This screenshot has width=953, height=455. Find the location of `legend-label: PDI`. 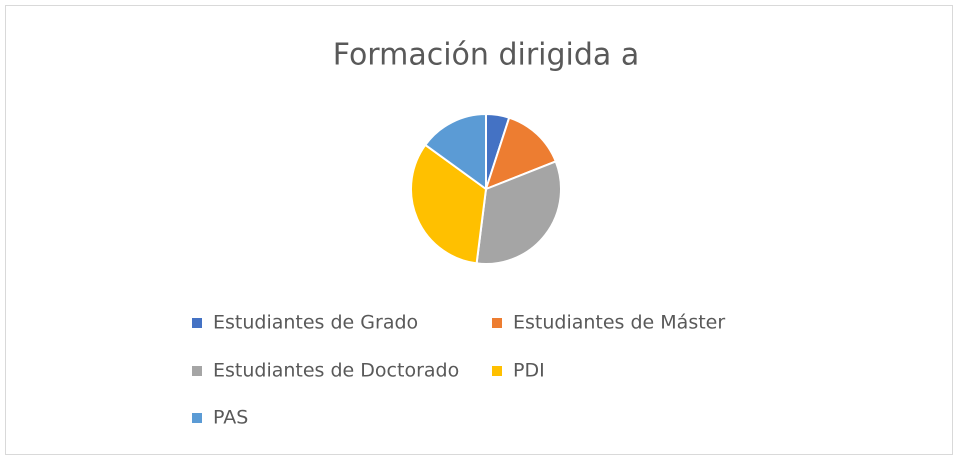

legend-label: PDI is located at coordinates (529, 371).